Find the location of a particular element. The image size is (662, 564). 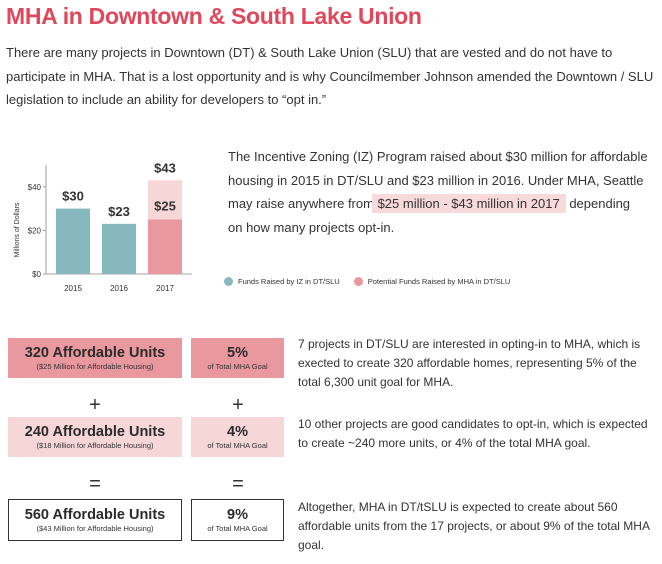

legend-item-mha: Potential Funds Raised by MHA in DT/SLU is located at coordinates (432, 281).